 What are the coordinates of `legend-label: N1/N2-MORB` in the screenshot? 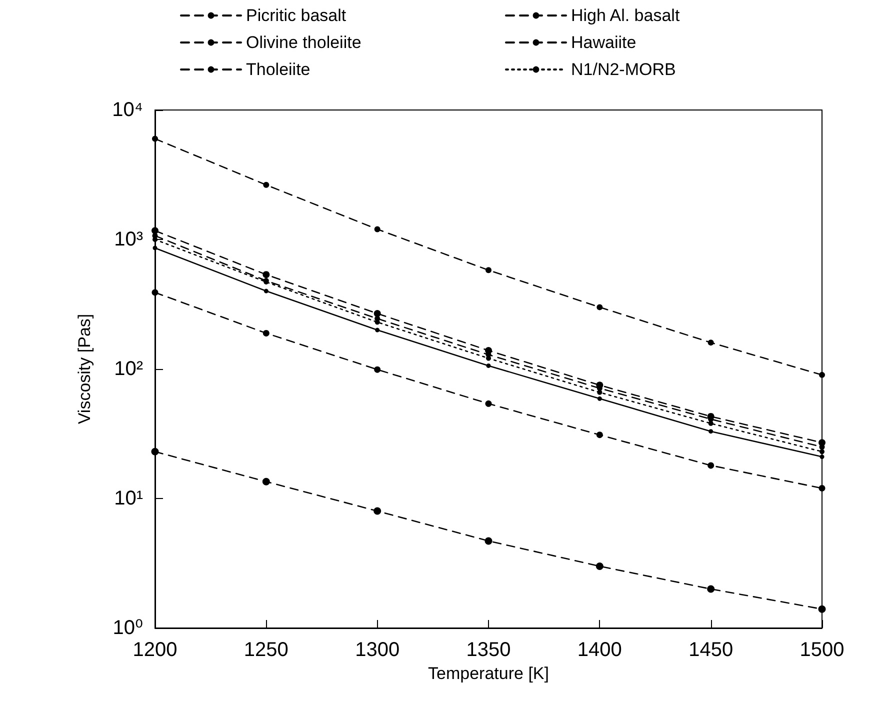 It's located at (623, 69).